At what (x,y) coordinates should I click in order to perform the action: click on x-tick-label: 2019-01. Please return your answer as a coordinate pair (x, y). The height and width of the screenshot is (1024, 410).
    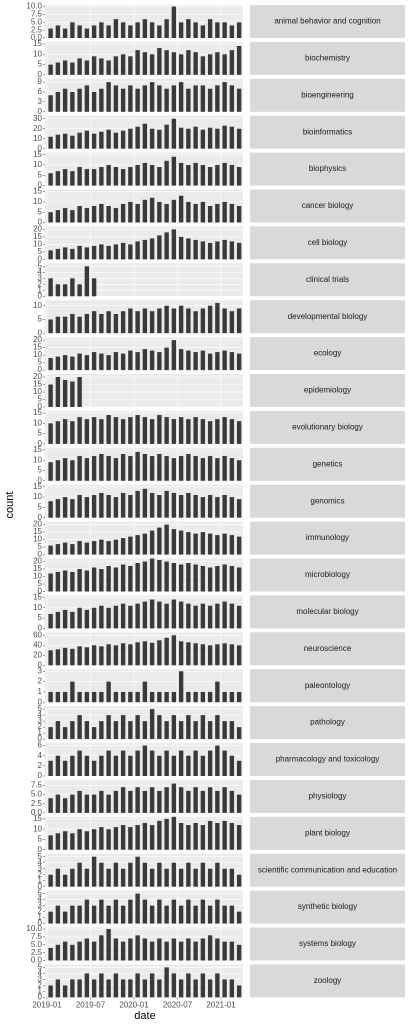
    Looking at the image, I should click on (47, 1005).